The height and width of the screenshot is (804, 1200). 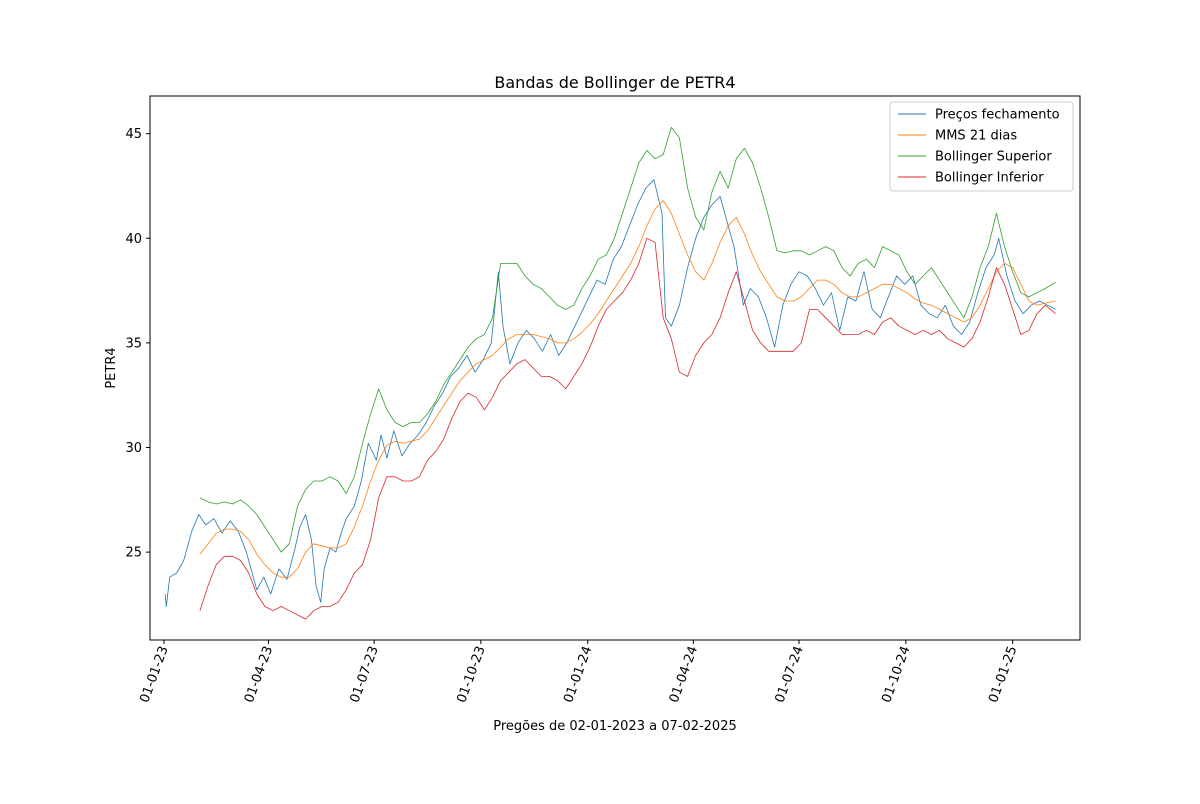 I want to click on y-axis-label: PETR4, so click(x=111, y=367).